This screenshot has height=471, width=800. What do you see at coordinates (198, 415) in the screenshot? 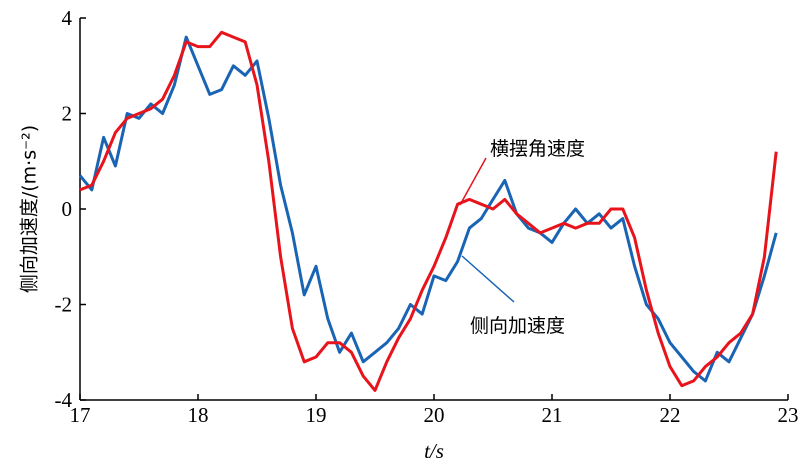
I see `x-tick-label: 18` at bounding box center [198, 415].